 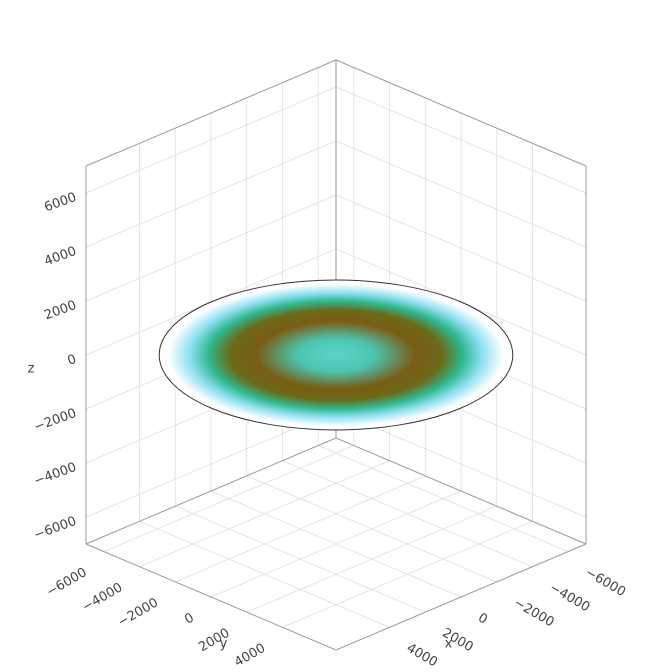 I want to click on x-tick-label: 0, so click(x=482, y=619).